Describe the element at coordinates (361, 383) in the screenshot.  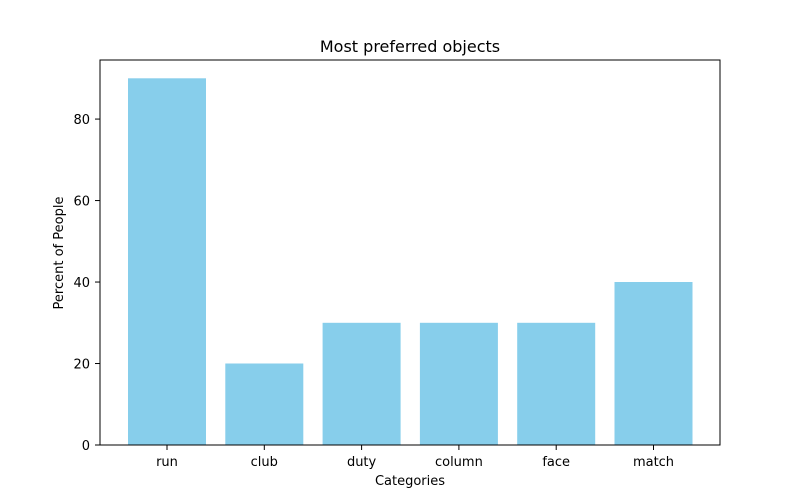
I see `bar-duty` at that location.